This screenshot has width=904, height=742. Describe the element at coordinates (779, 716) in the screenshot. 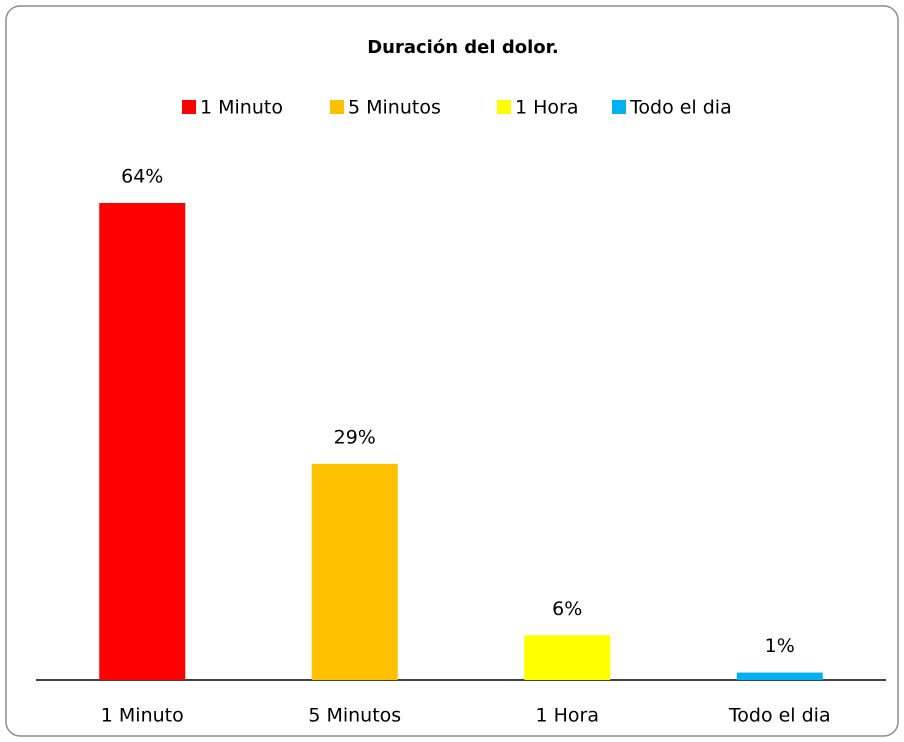

I see `x-tick-label: Todo el dia` at that location.